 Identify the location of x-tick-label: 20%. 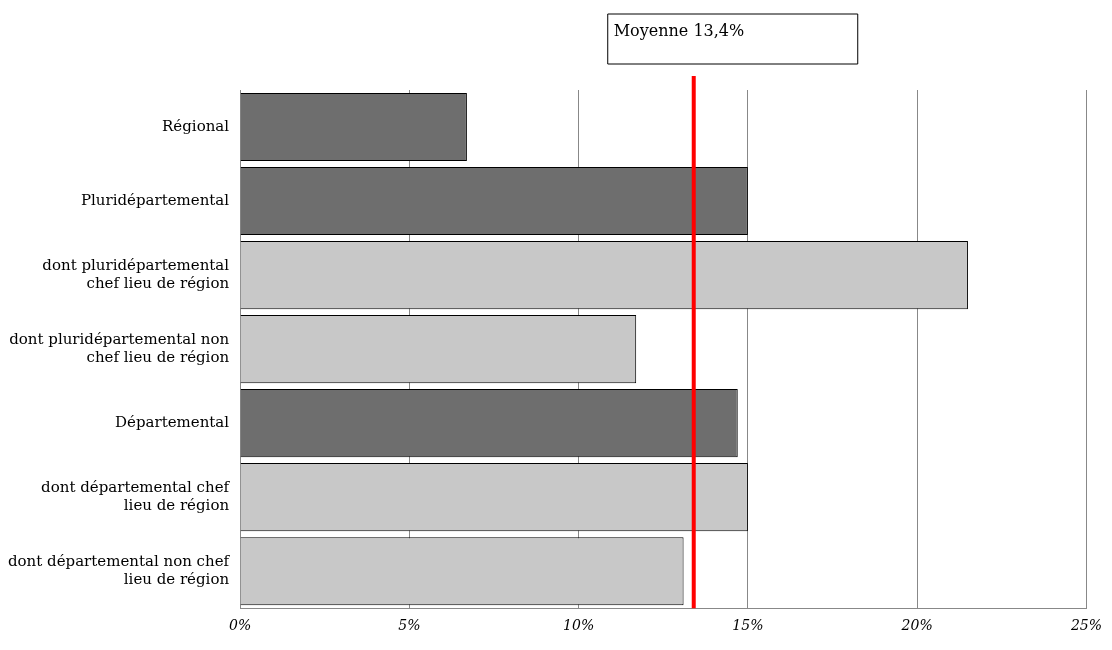
(916, 625).